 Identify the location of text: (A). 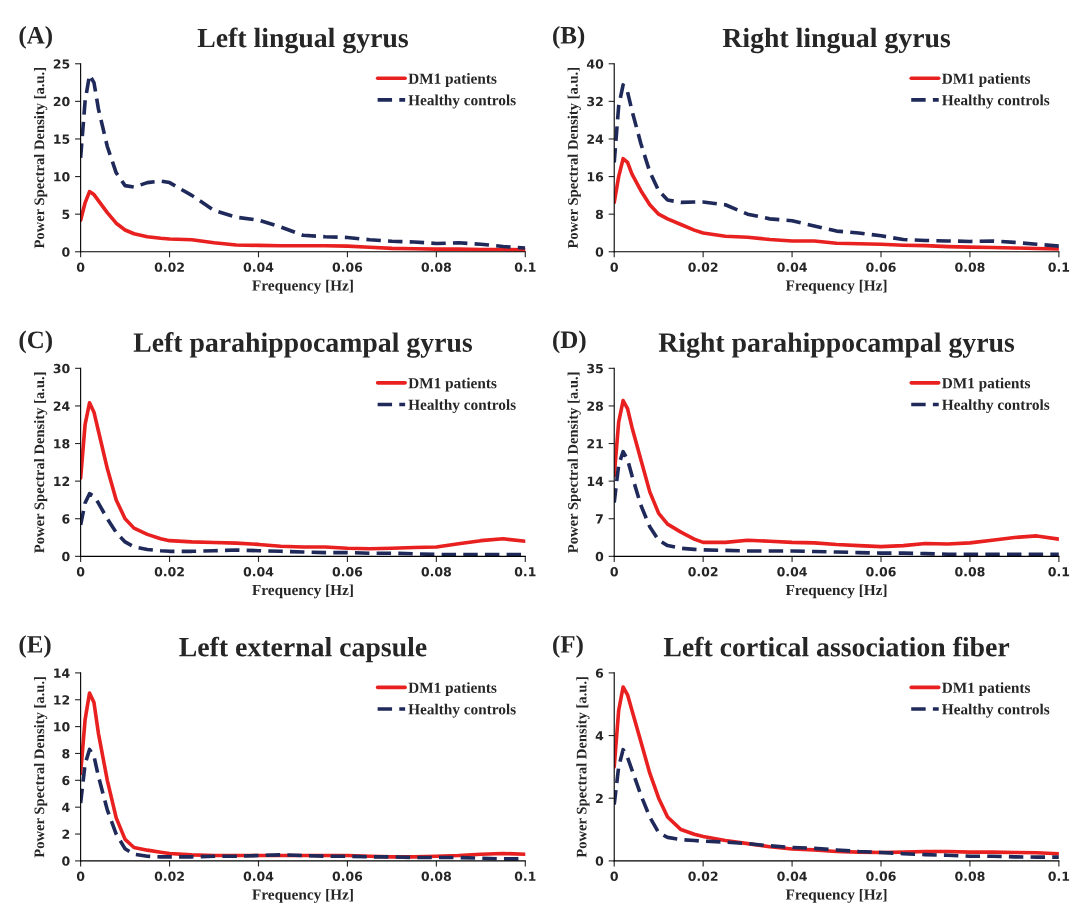
(35, 37).